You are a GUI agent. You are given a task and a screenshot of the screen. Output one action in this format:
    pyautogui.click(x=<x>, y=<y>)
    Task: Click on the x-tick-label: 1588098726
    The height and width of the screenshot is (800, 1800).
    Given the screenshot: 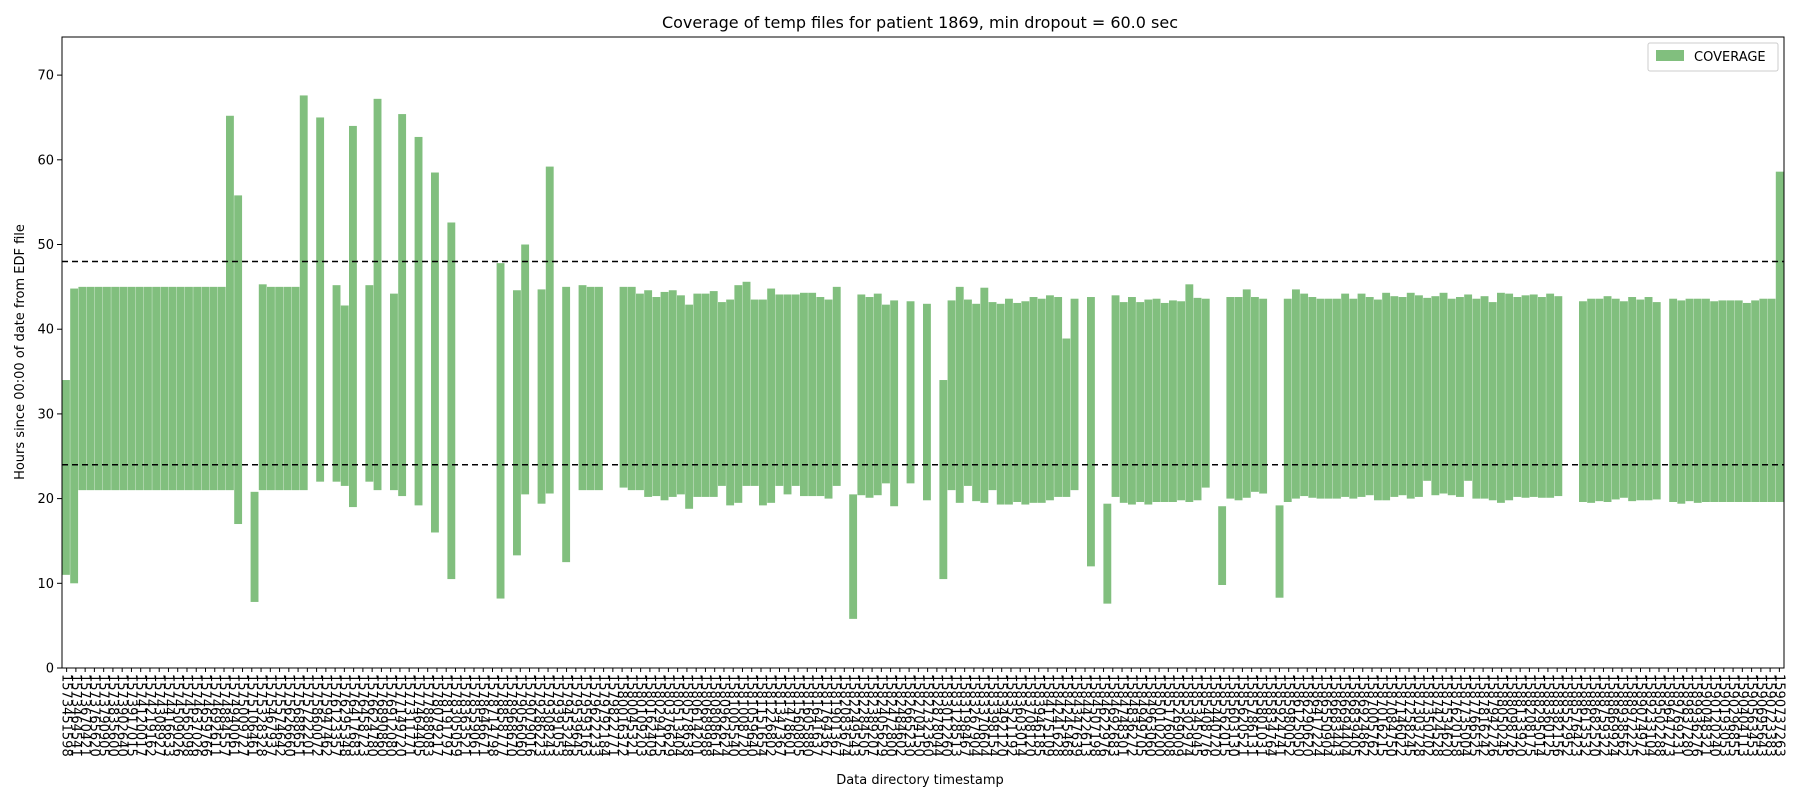 What is the action you would take?
    pyautogui.click(x=1510, y=715)
    